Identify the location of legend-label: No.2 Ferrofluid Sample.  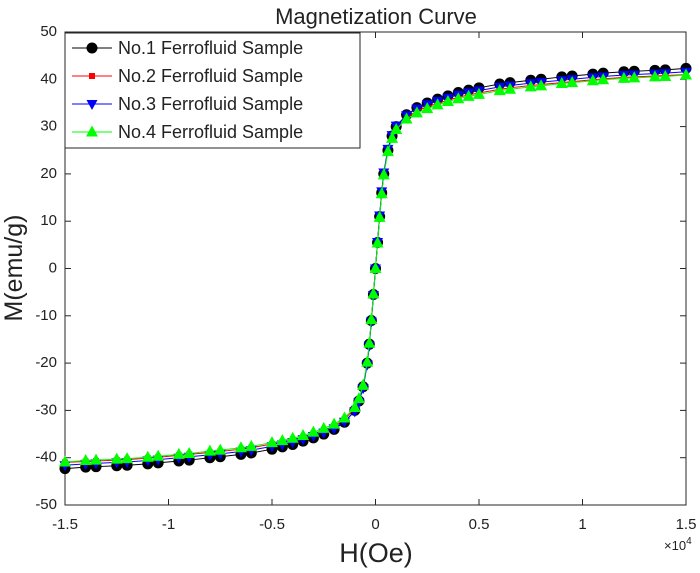
(210, 76).